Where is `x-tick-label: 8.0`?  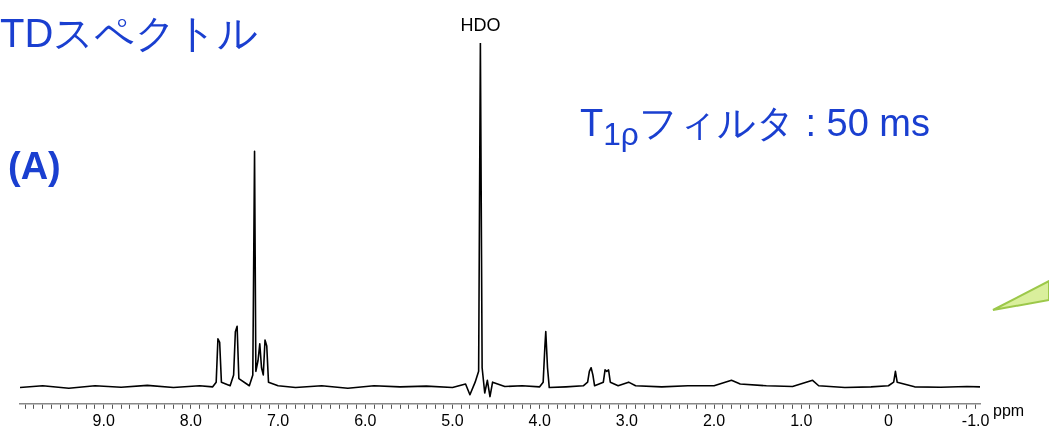
x-tick-label: 8.0 is located at coordinates (191, 420).